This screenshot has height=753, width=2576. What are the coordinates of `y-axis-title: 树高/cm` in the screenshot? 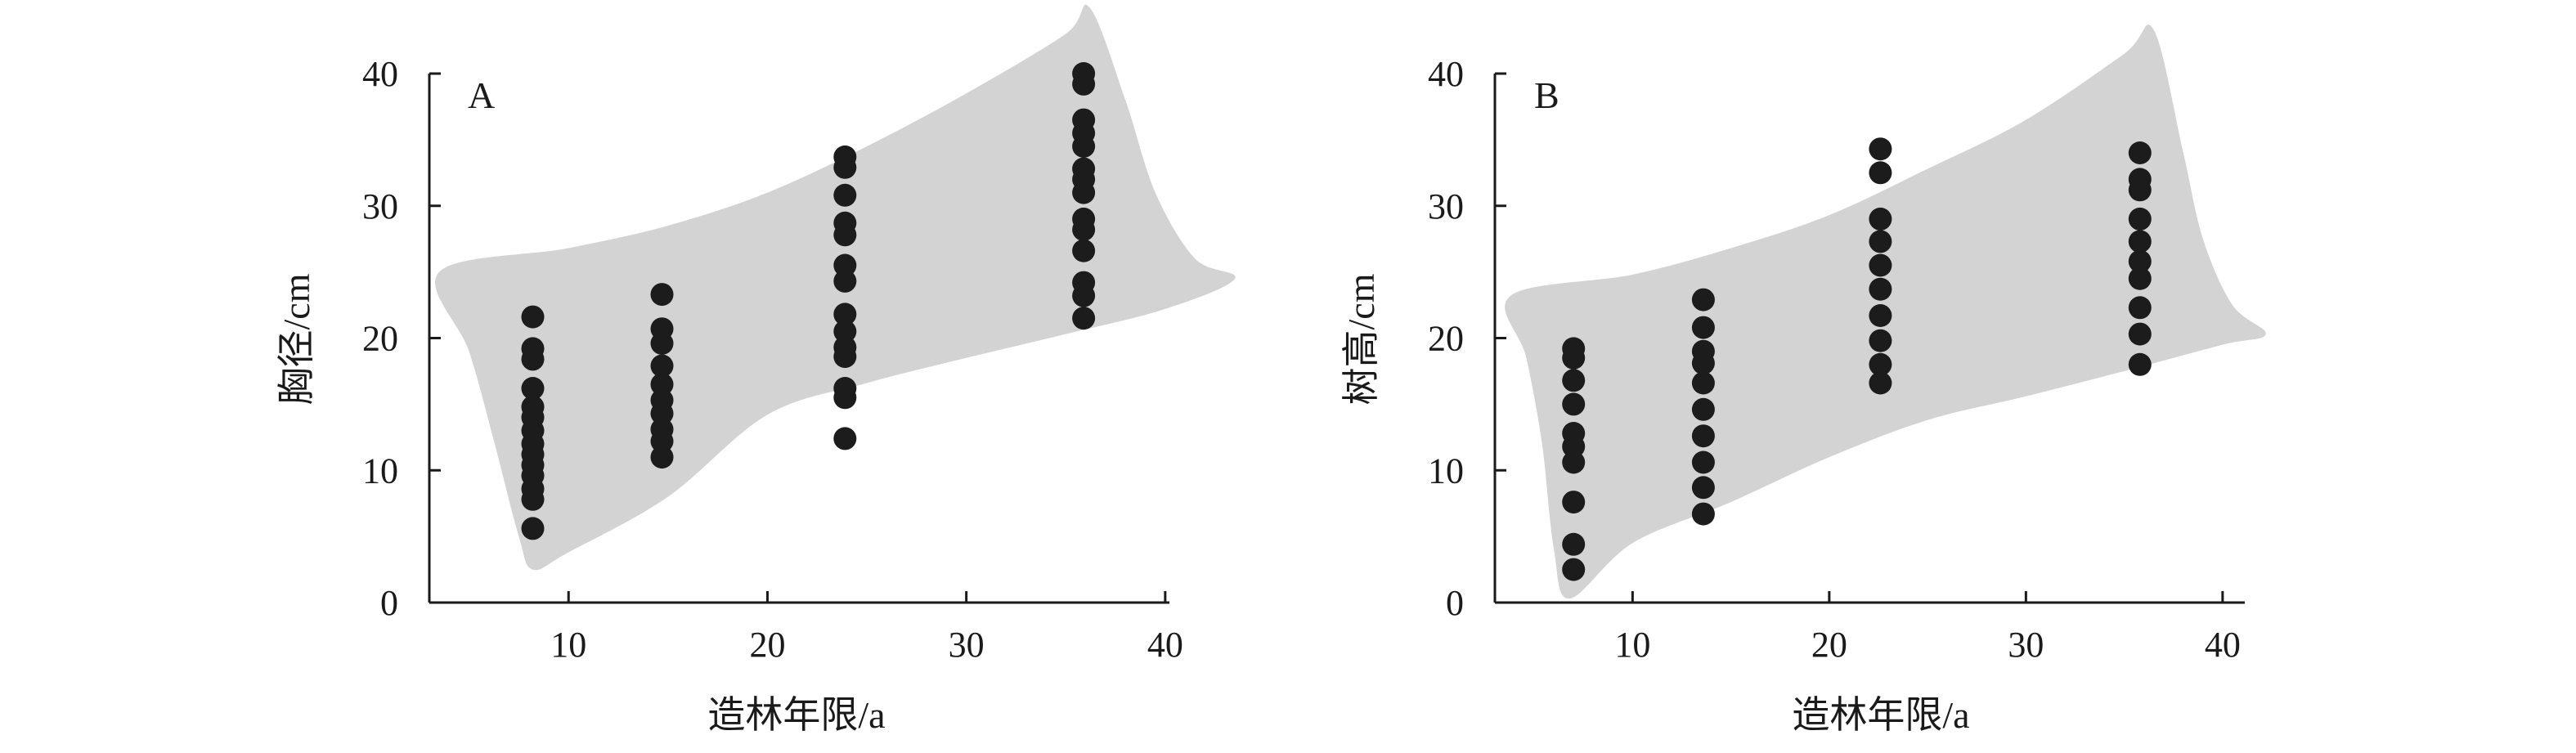 It's located at (1361, 339).